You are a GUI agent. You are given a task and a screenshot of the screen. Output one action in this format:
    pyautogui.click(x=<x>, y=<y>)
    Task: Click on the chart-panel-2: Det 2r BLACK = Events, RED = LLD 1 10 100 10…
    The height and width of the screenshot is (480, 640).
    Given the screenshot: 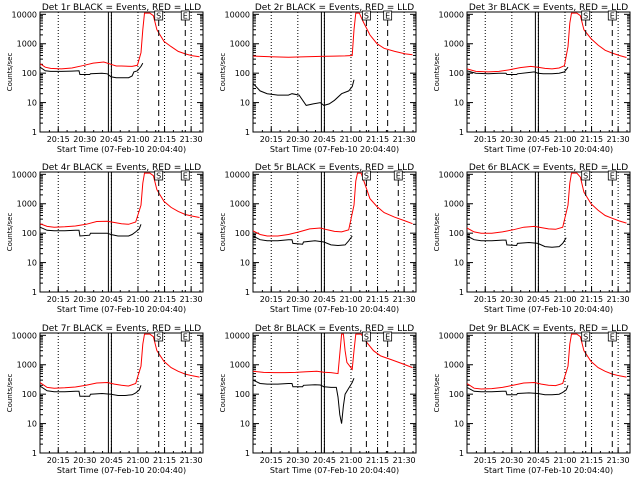 What is the action you would take?
    pyautogui.click(x=318, y=78)
    